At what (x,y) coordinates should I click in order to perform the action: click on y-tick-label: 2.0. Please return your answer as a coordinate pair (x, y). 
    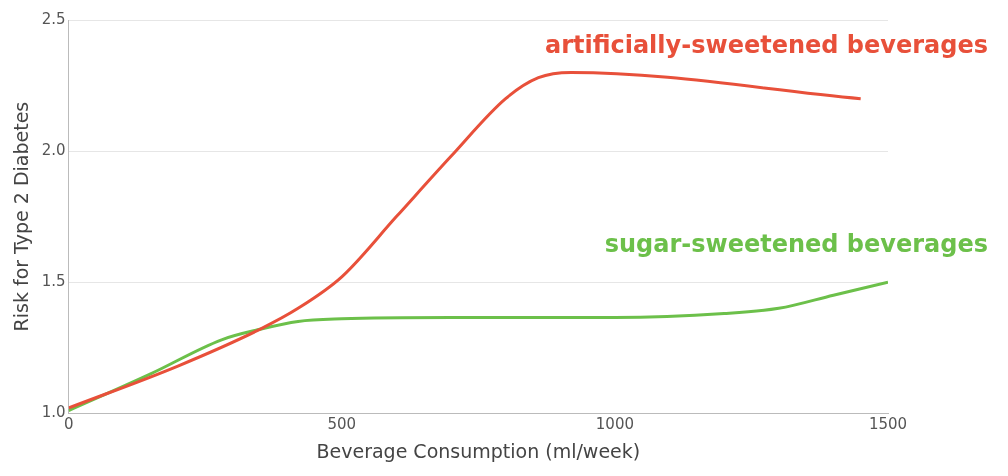
    Looking at the image, I should click on (53, 149).